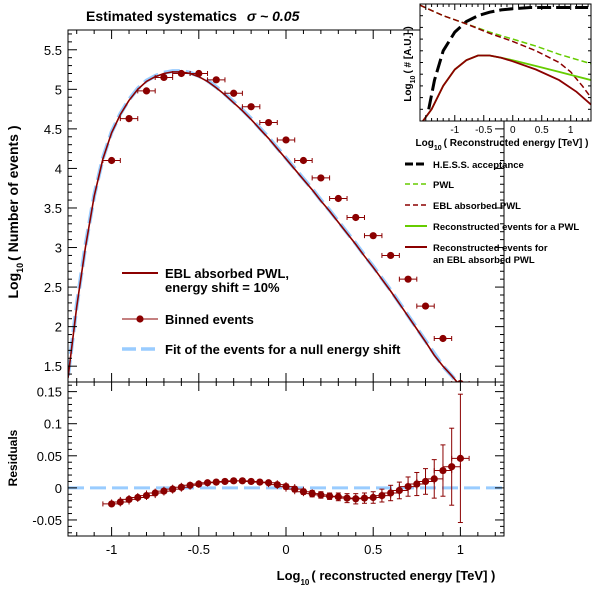 This screenshot has height=589, width=600. Describe the element at coordinates (502, 145) in the screenshot. I see `inset-x-axis-label: Log10( Reconstructed energy [TeV] )` at that location.